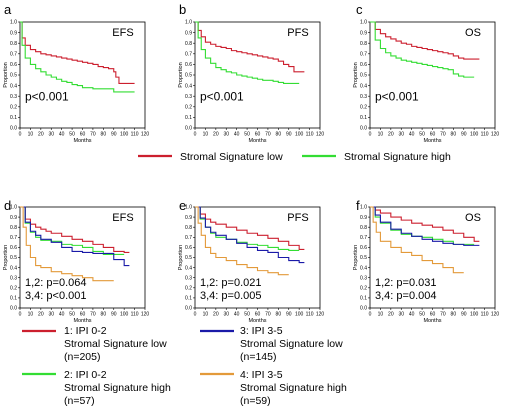 This screenshot has width=520, height=409. I want to click on survival-curve-series-stromal-signature-low, so click(250, 47).